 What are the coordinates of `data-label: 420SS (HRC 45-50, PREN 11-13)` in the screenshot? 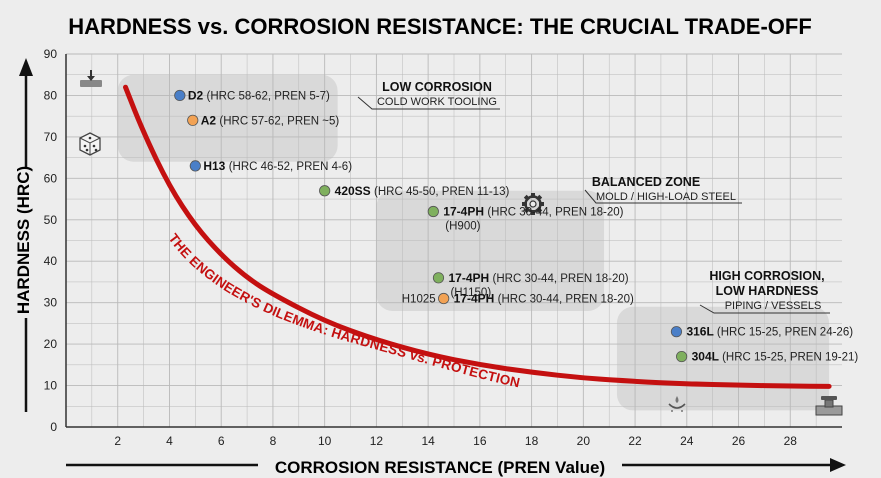 It's located at (422, 191).